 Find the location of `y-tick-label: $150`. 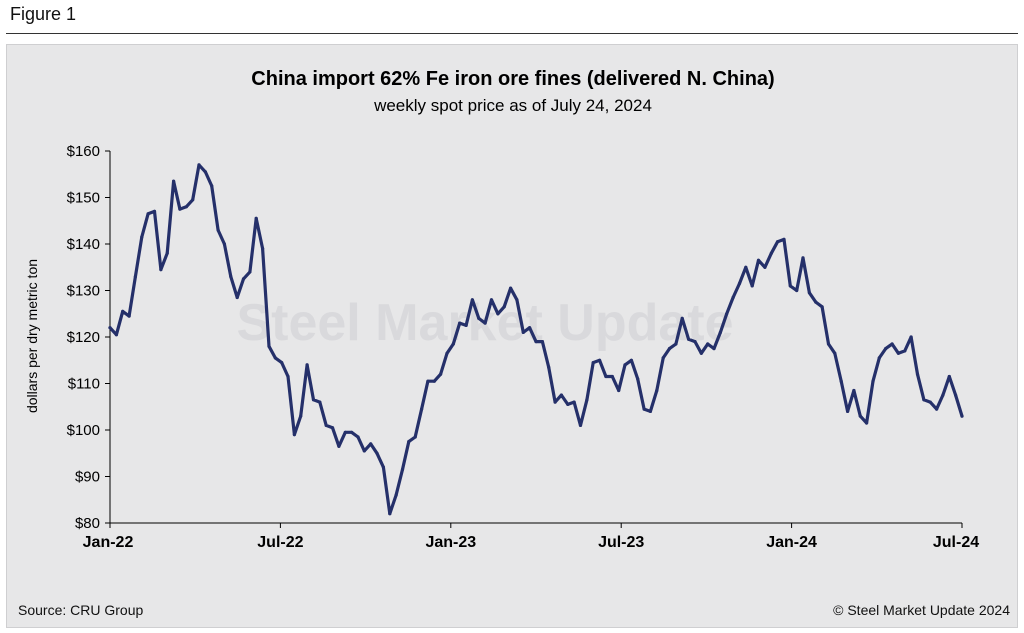

y-tick-label: $150 is located at coordinates (83, 198).